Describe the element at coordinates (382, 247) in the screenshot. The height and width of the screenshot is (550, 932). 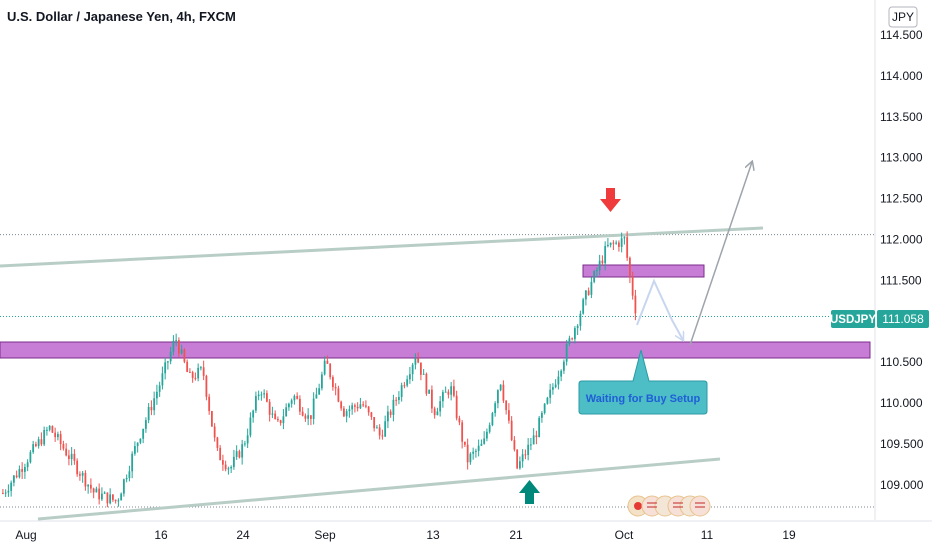
I see `upper-trendline` at that location.